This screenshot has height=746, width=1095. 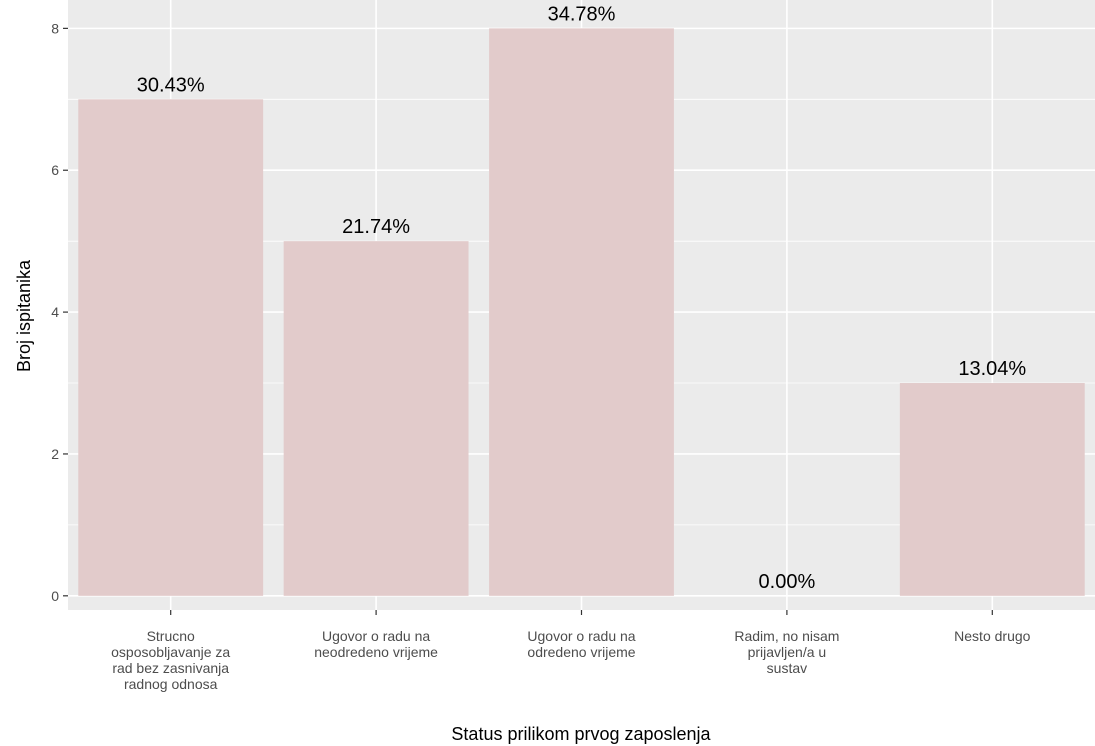 I want to click on x-tick-label-line: Radim, no nisam, so click(x=786, y=636).